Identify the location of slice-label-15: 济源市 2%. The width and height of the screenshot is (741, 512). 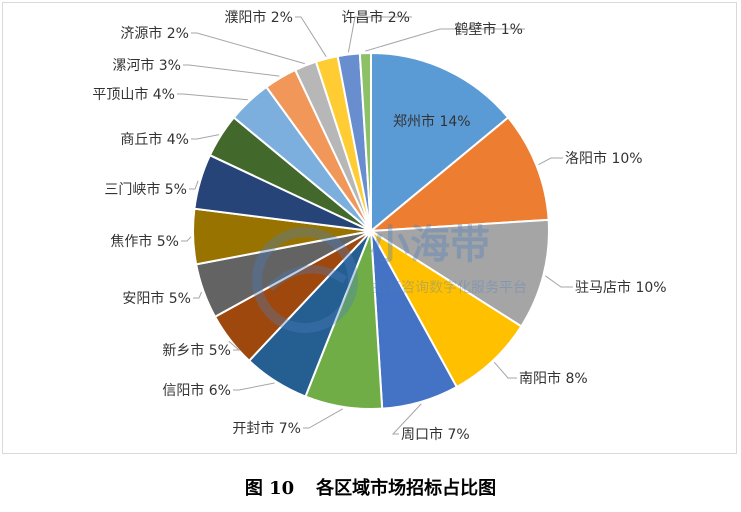
(154, 33).